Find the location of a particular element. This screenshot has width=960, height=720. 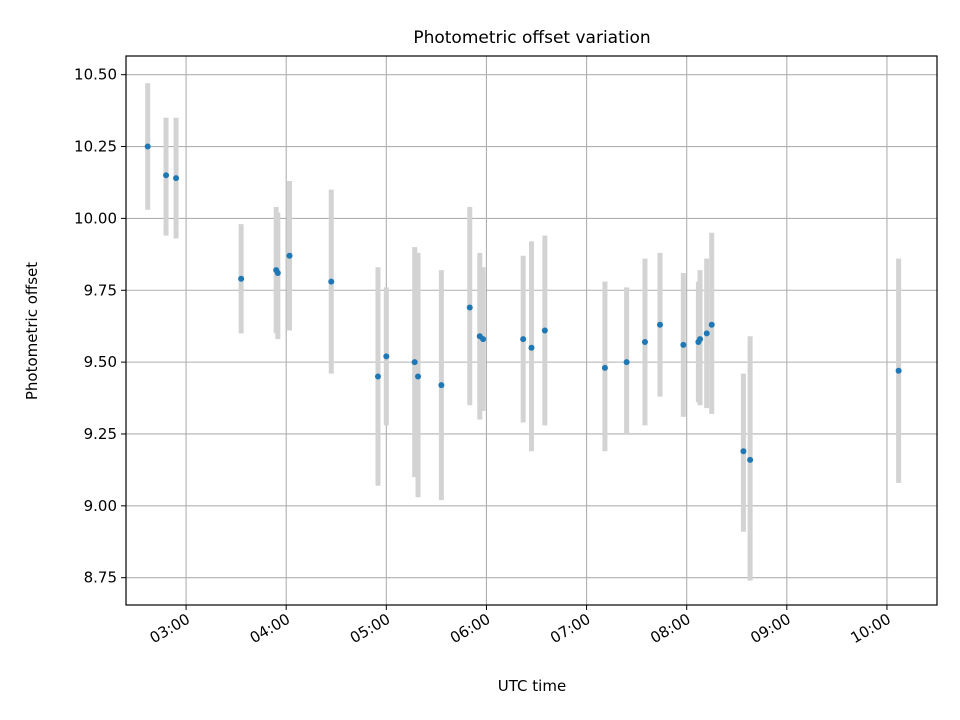

y-tick-label: 10.50 is located at coordinates (95, 75).